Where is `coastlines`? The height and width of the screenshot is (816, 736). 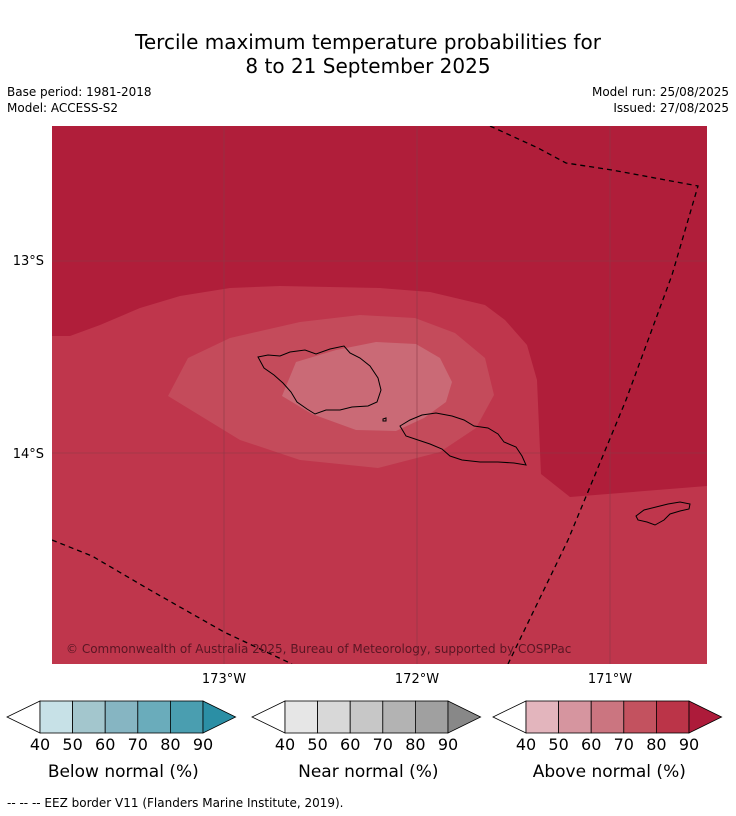 coastlines is located at coordinates (474, 435).